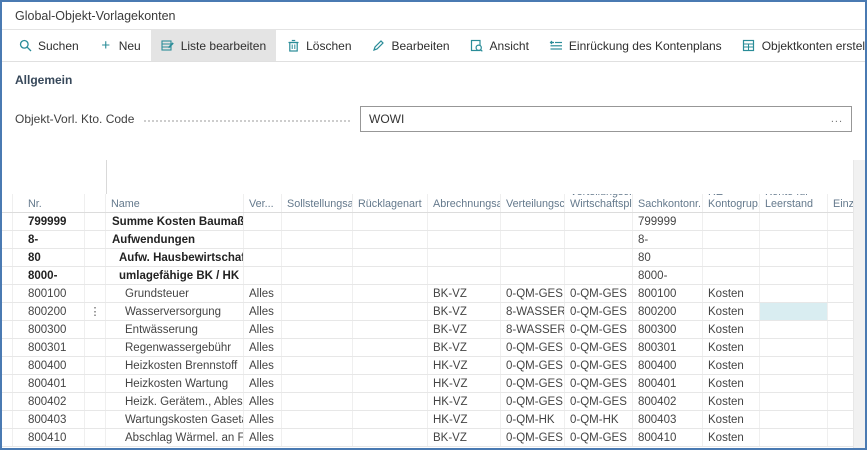 This screenshot has width=867, height=450. Describe the element at coordinates (175, 203) in the screenshot. I see `header-name: Name` at that location.